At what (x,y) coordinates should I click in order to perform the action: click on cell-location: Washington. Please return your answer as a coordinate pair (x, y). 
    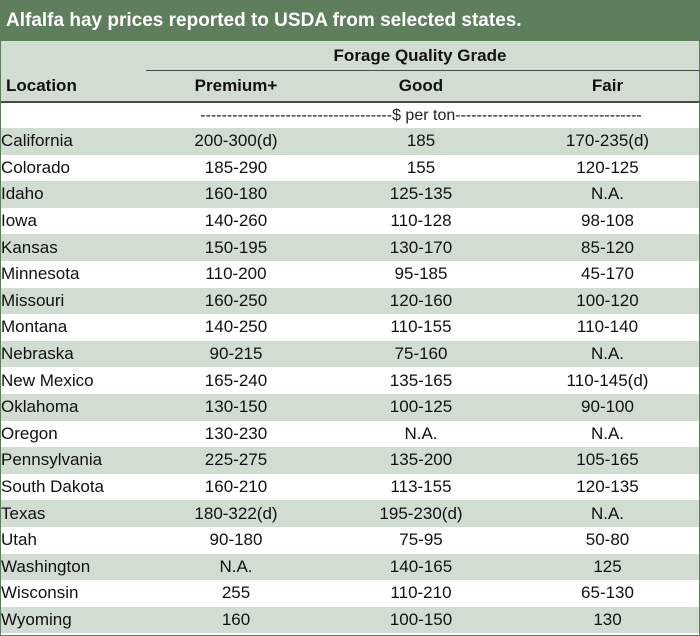
    Looking at the image, I should click on (73, 567).